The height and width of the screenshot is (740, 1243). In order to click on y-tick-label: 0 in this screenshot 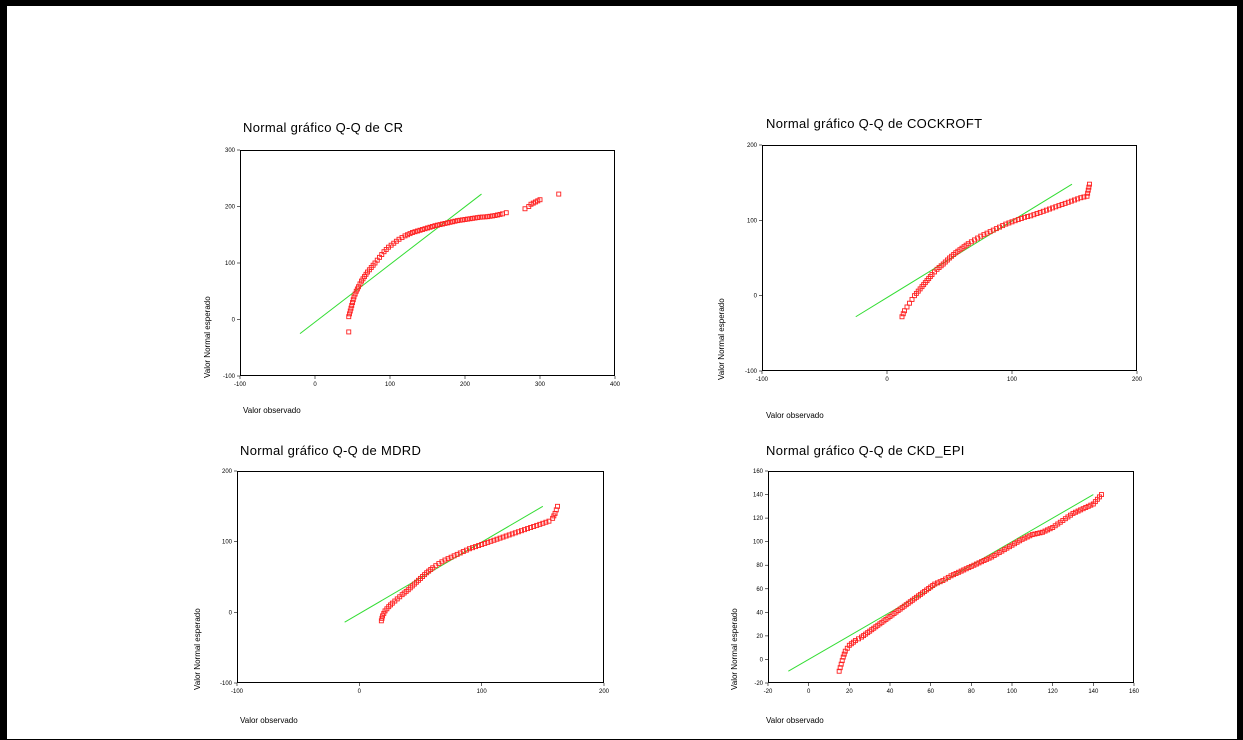, I will do `click(231, 613)`.